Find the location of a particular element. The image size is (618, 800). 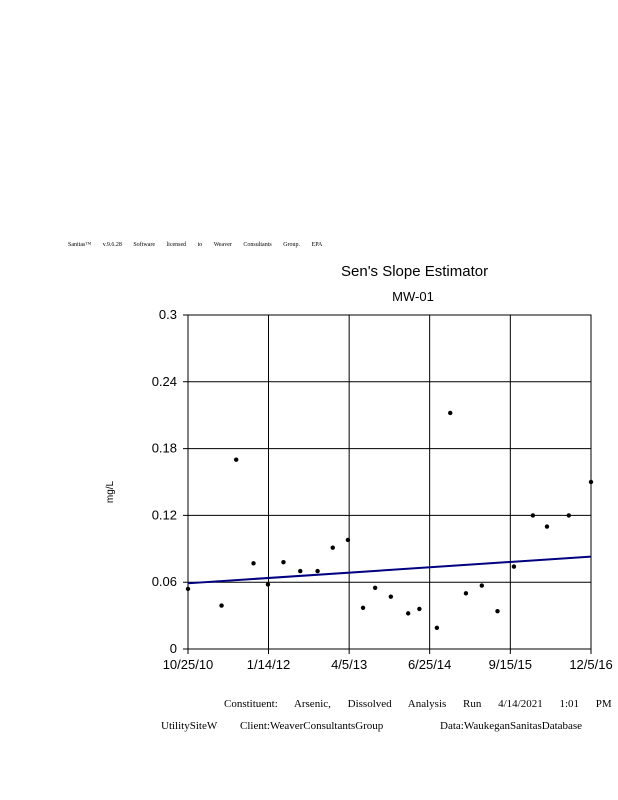

y-tick-label: 0.06 is located at coordinates (164, 581).